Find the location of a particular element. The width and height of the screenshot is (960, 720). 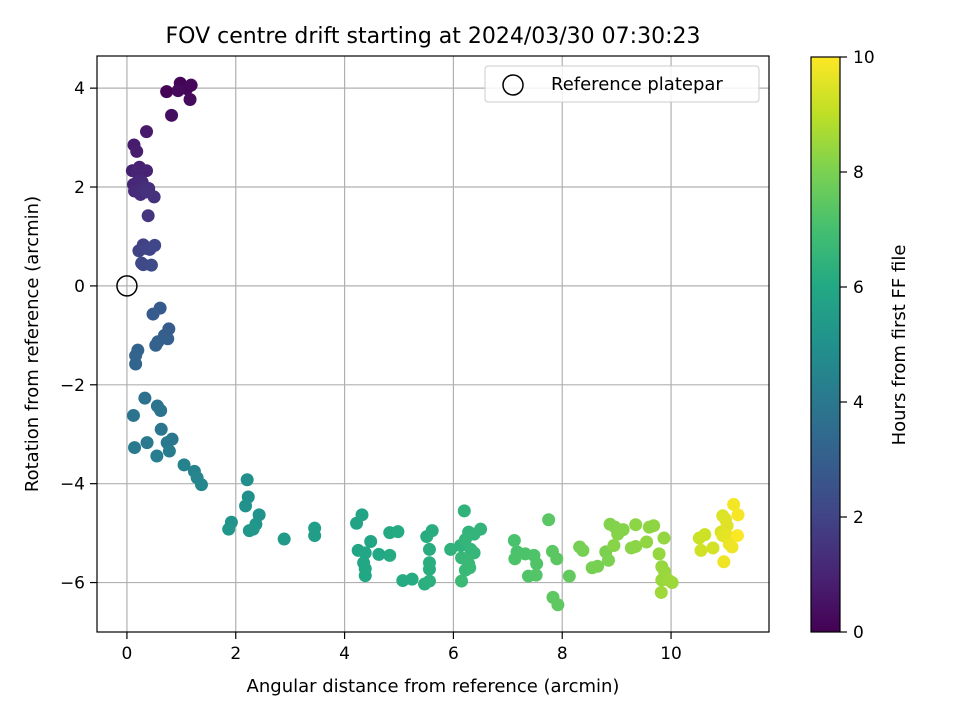

colorbar-gradient is located at coordinates (825, 344).